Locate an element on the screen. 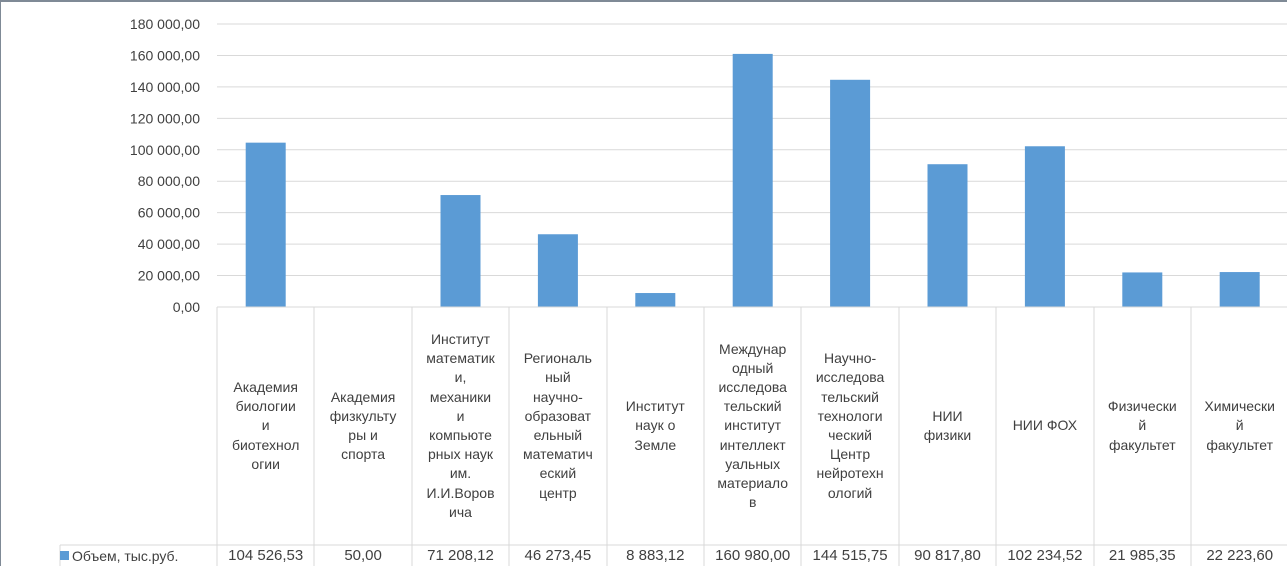  y-tick-label: 180 000,00 is located at coordinates (165, 24).